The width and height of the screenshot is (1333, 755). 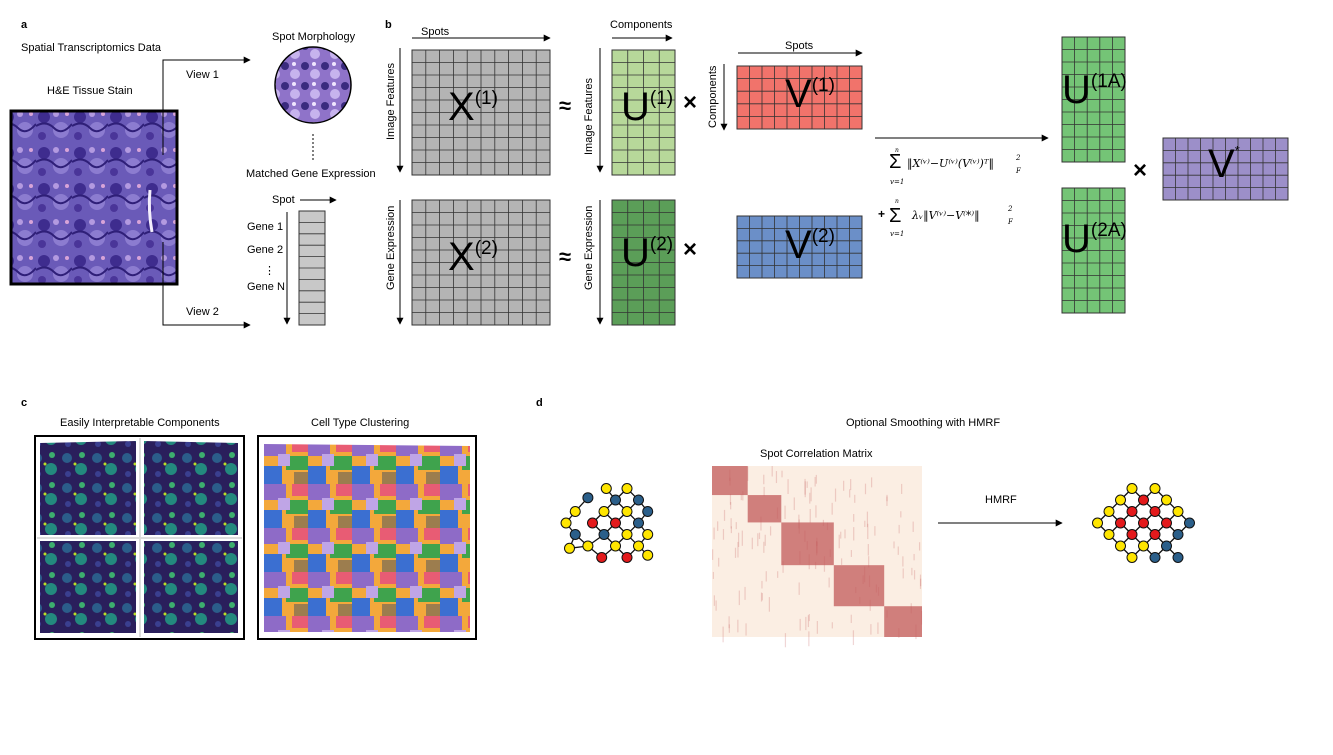 What do you see at coordinates (1018, 171) in the screenshot?
I see `term1-sub: F` at bounding box center [1018, 171].